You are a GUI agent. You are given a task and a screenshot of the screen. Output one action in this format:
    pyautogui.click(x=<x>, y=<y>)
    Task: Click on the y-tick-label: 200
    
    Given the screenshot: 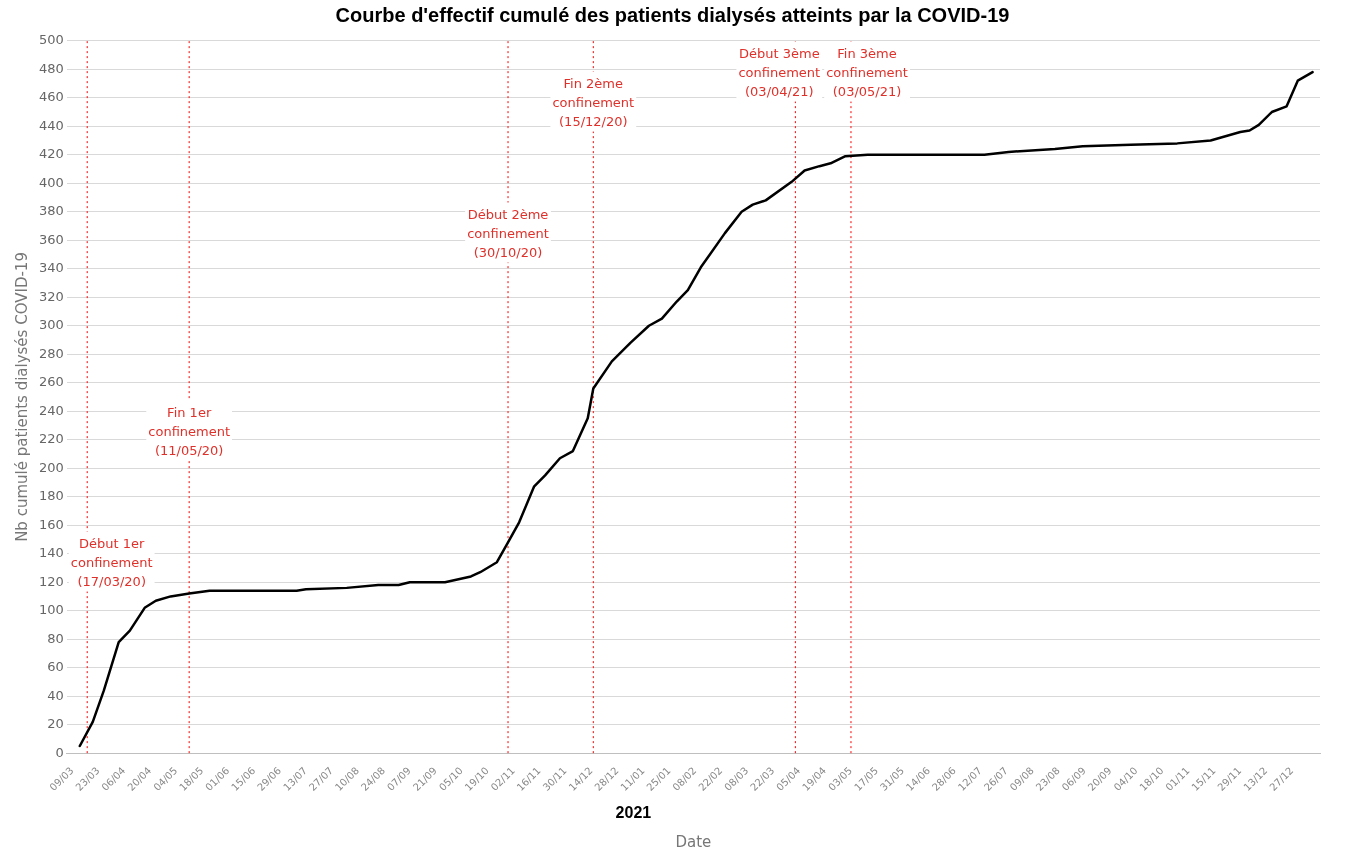 What is the action you would take?
    pyautogui.click(x=51, y=467)
    